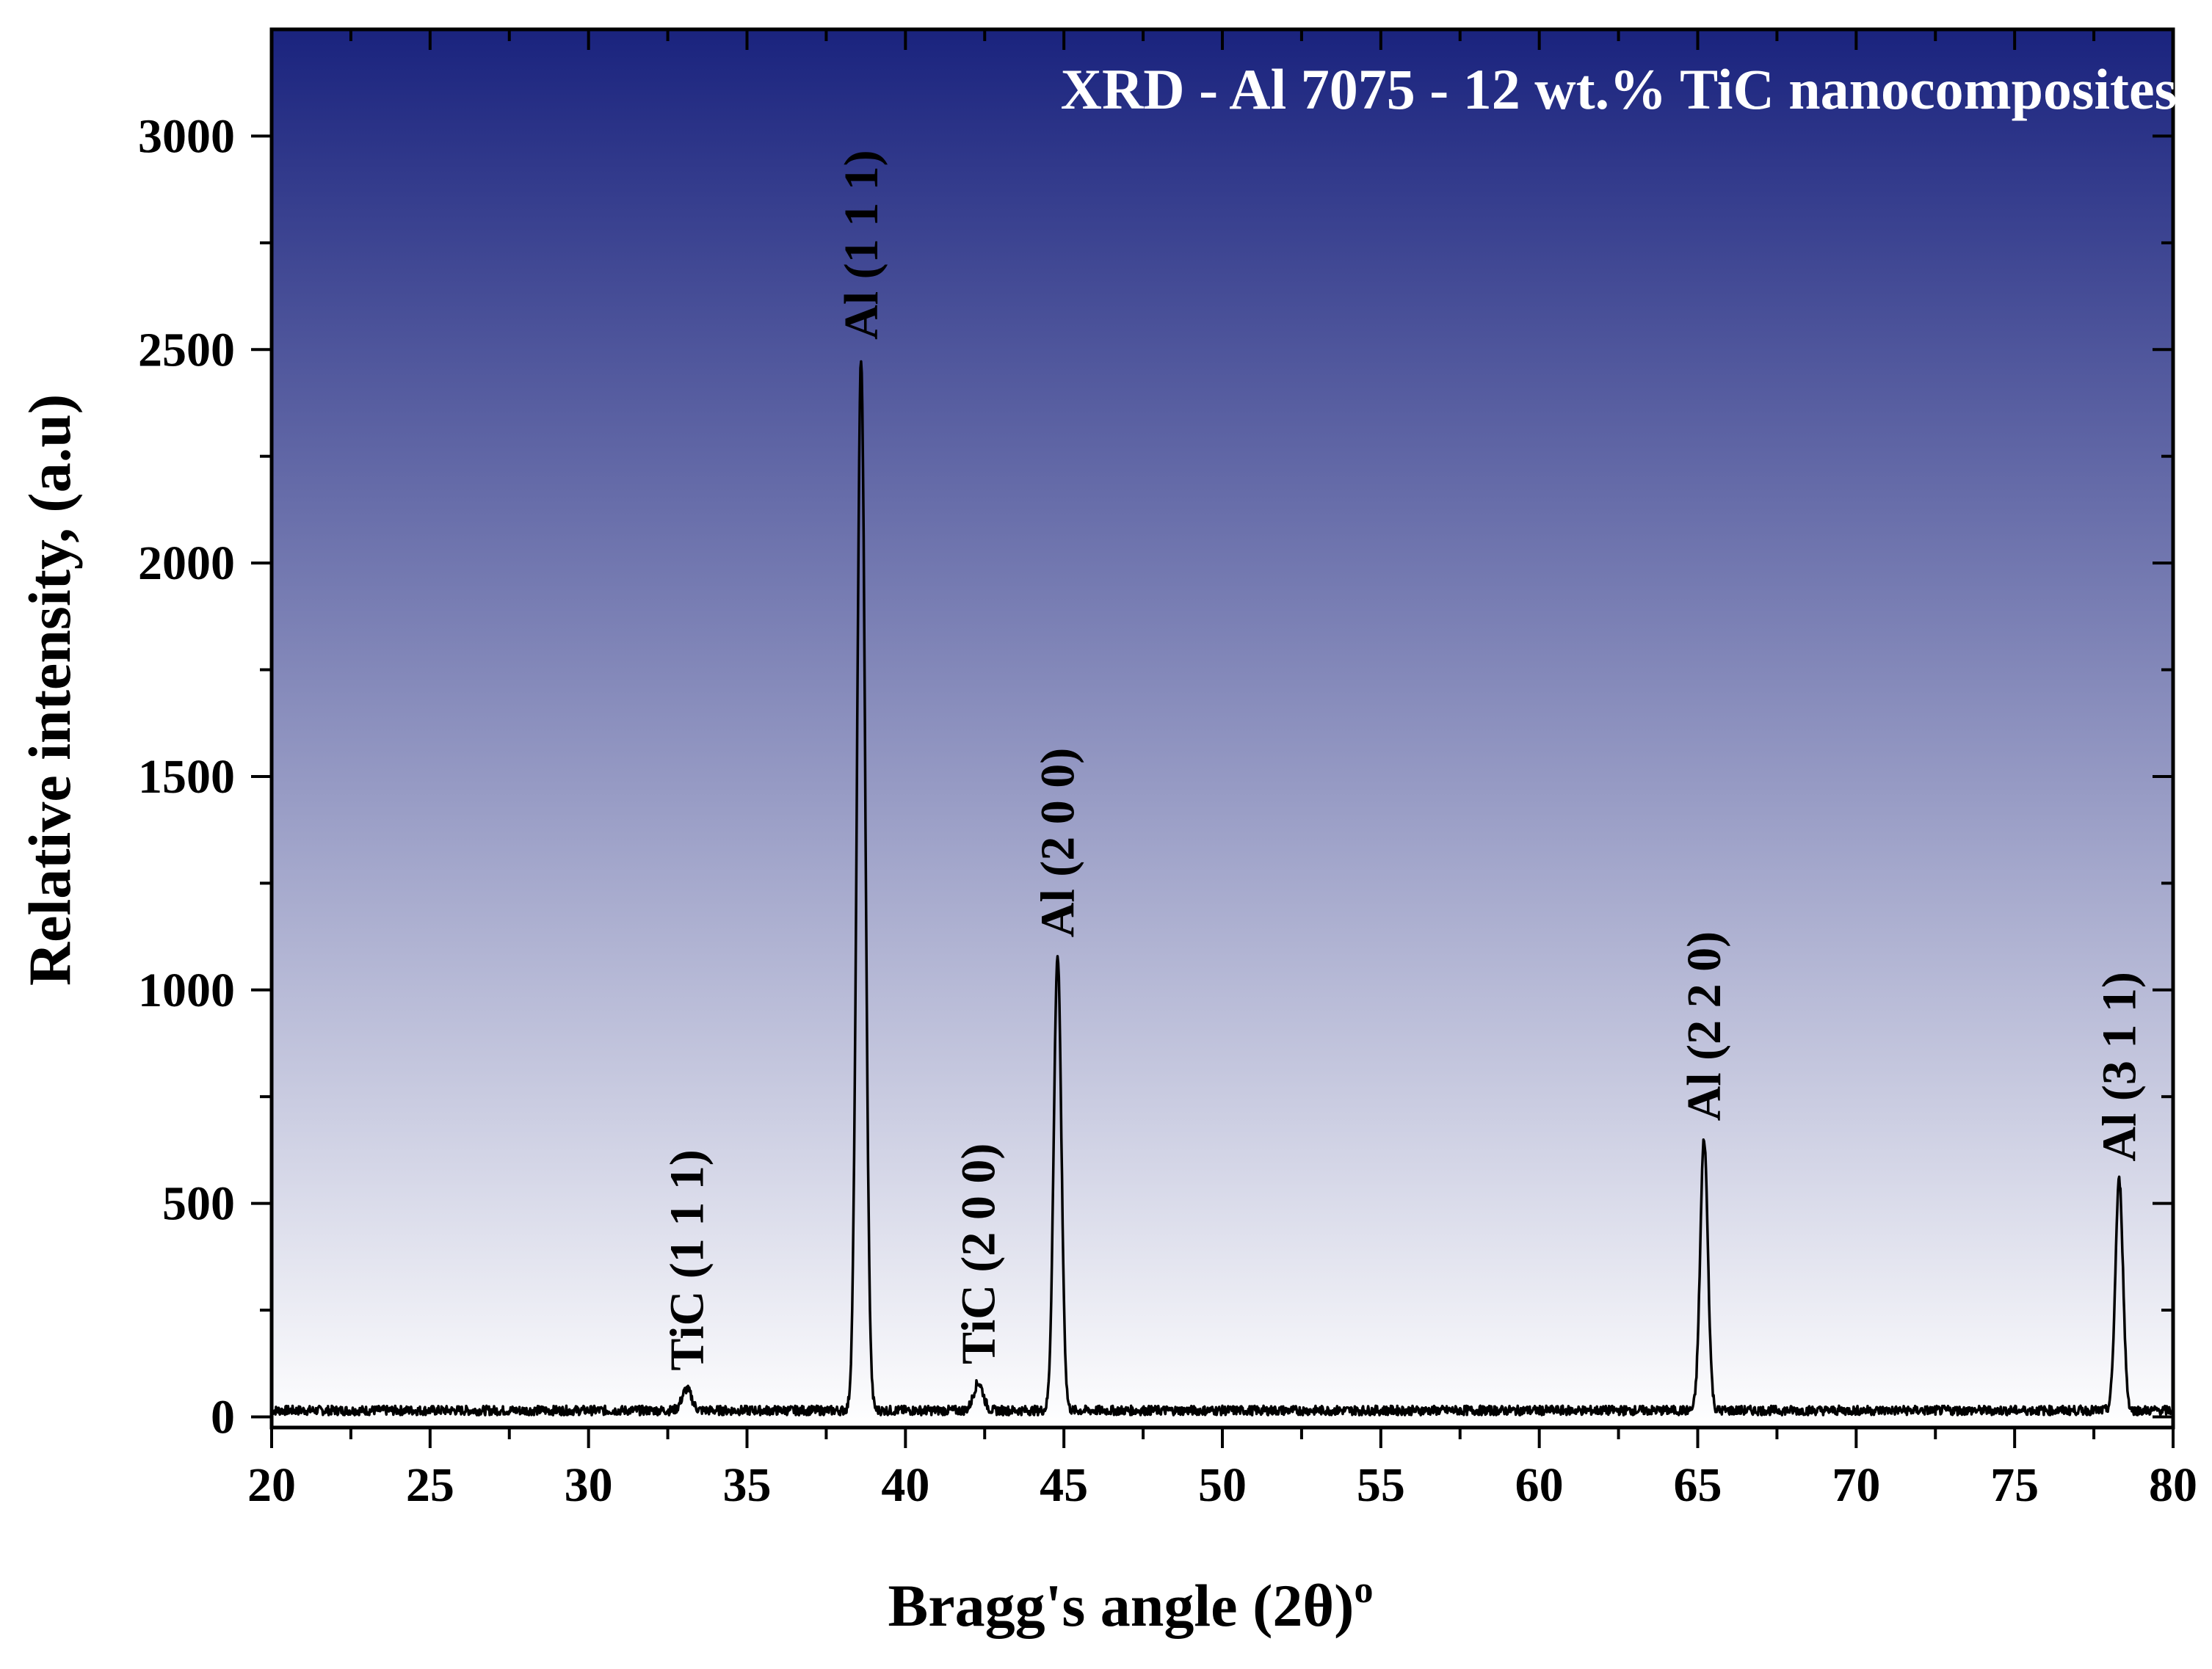 This screenshot has width=2212, height=1669. I want to click on x-axis-label: Bragg's angle (2θ)o, so click(1131, 1604).